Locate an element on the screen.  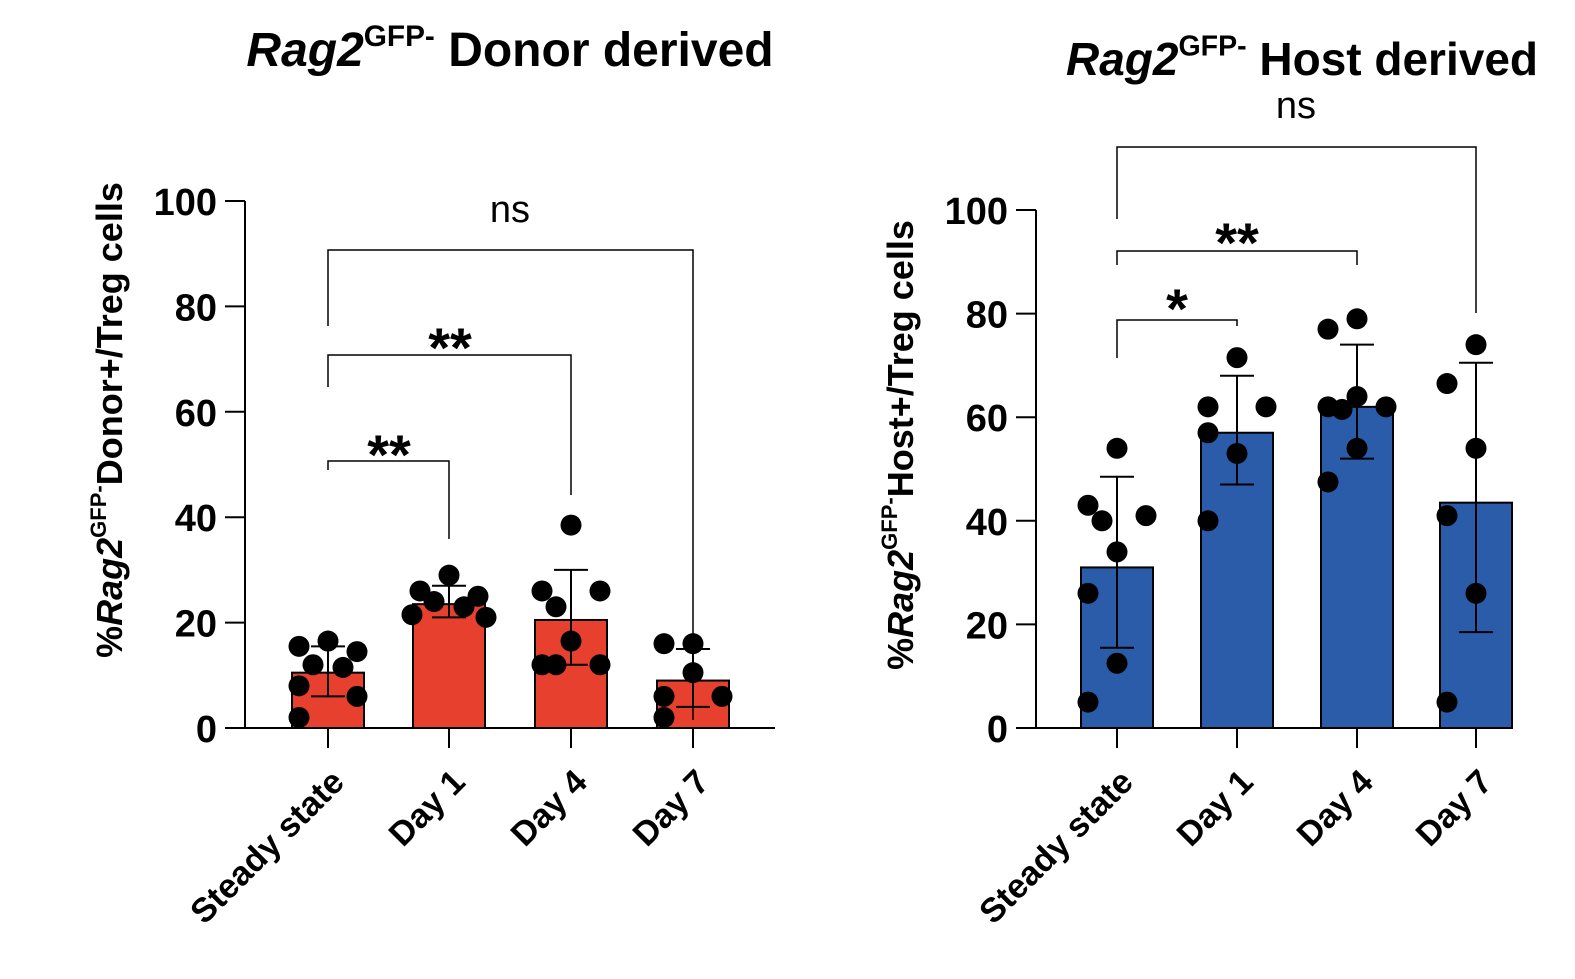
significance-label: * is located at coordinates (1177, 308).